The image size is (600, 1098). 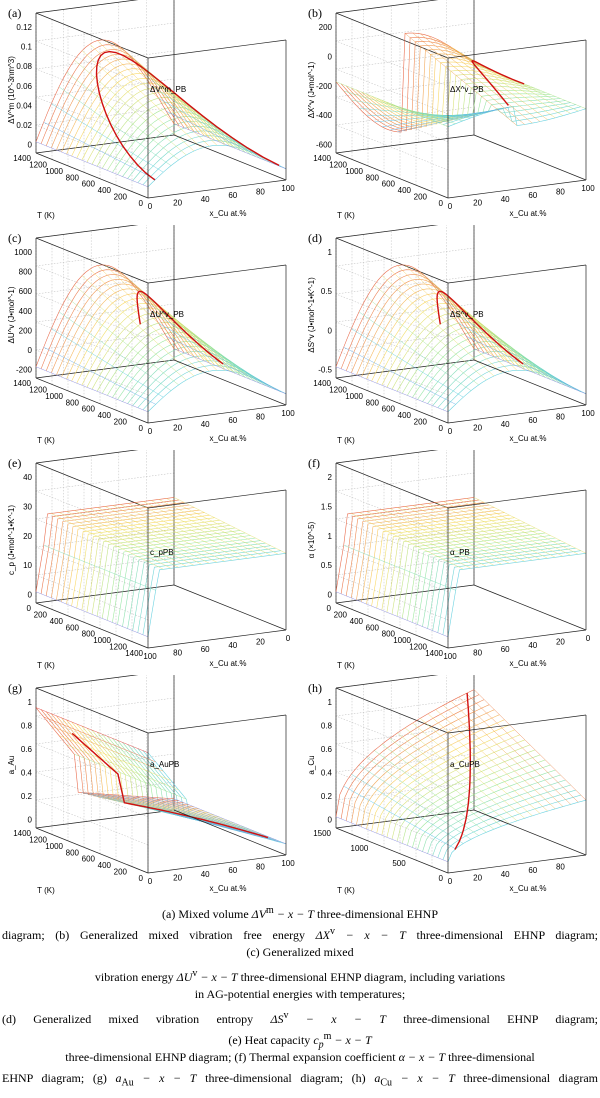 What do you see at coordinates (232, 870) in the screenshot?
I see `x-tick-label: 60` at bounding box center [232, 870].